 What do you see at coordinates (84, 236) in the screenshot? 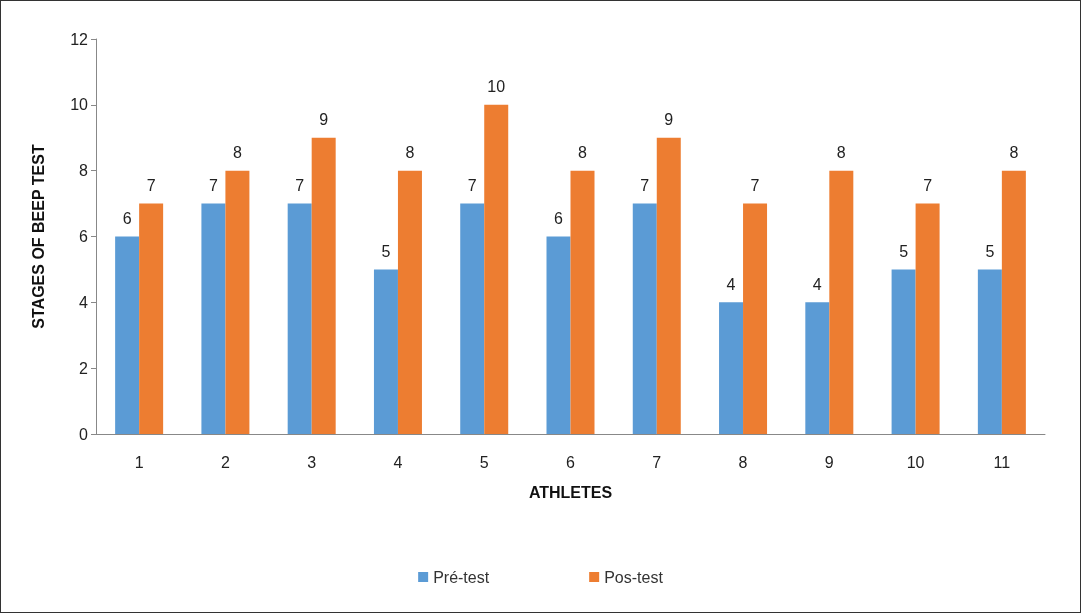
I see `y-tick-label: 6` at bounding box center [84, 236].